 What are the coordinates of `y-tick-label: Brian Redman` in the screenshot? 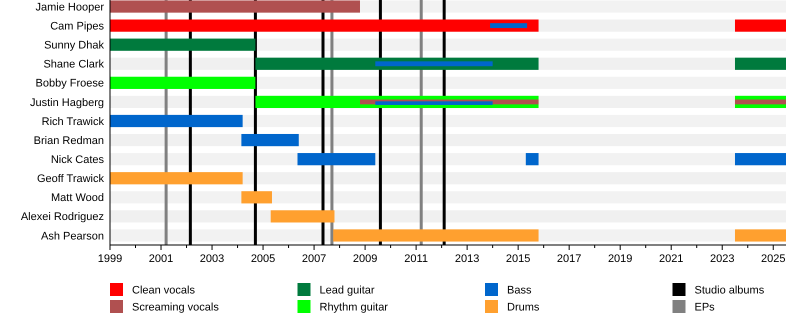 It's located at (69, 140).